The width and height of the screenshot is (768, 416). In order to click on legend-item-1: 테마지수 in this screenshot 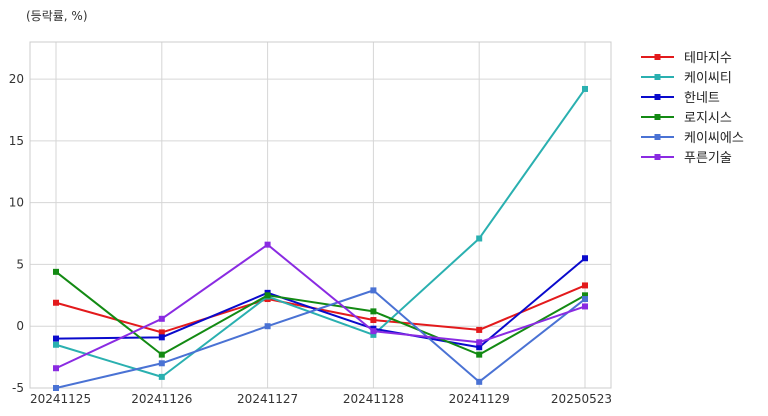, I will do `click(686, 58)`.